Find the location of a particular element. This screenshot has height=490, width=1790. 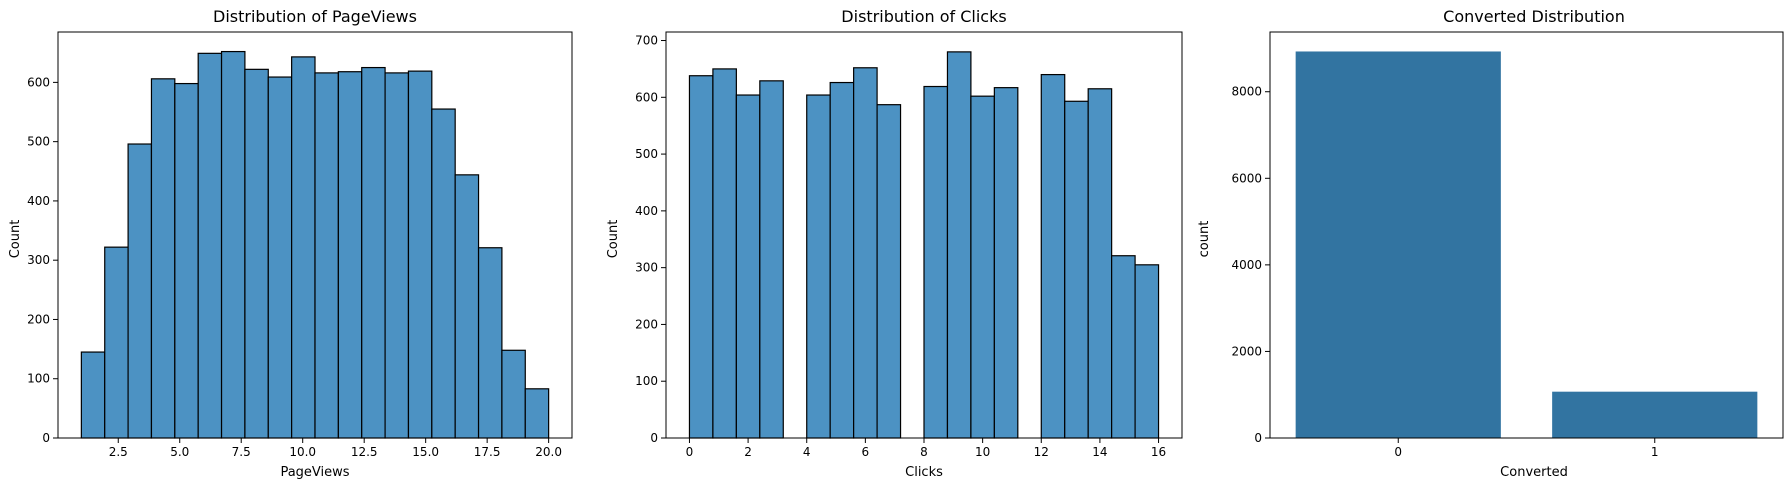

clicks-chart-title: Distribution of Clicks is located at coordinates (923, 16).